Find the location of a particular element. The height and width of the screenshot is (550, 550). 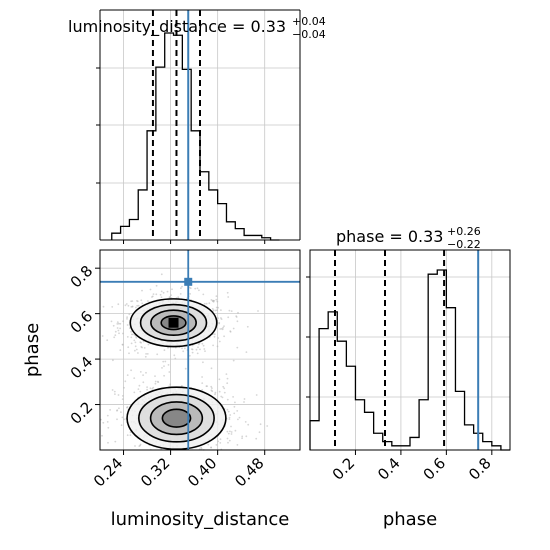

joint-truth-marker is located at coordinates (188, 281).